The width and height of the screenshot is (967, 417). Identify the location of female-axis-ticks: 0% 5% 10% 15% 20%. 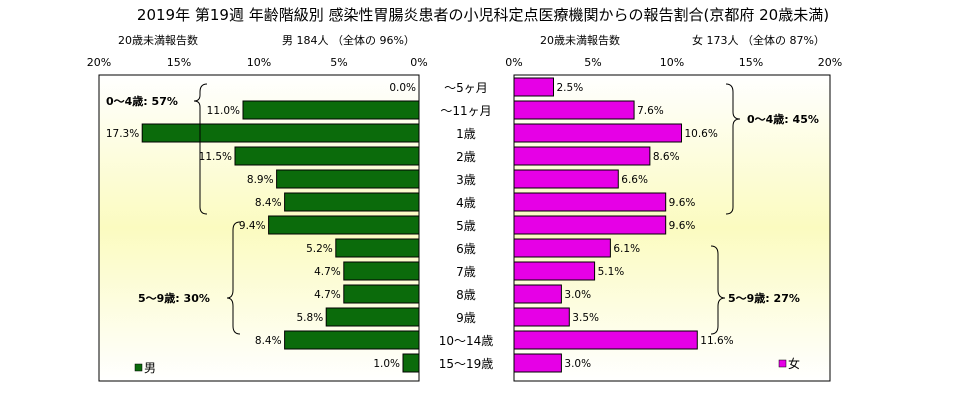
(673, 62).